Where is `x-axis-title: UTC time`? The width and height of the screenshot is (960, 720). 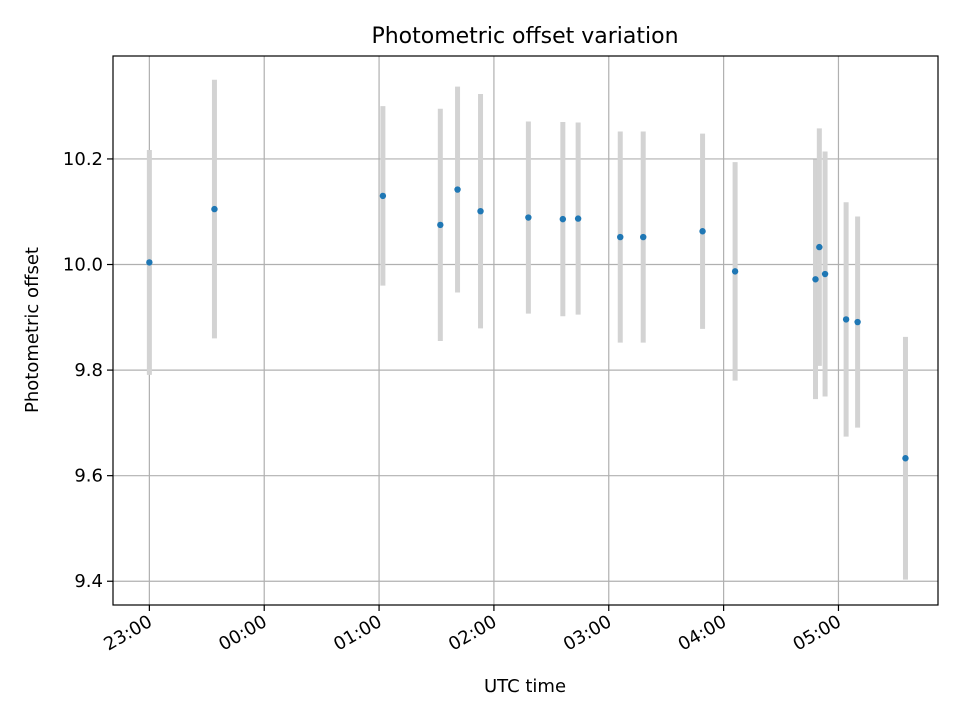
x-axis-title: UTC time is located at coordinates (525, 686).